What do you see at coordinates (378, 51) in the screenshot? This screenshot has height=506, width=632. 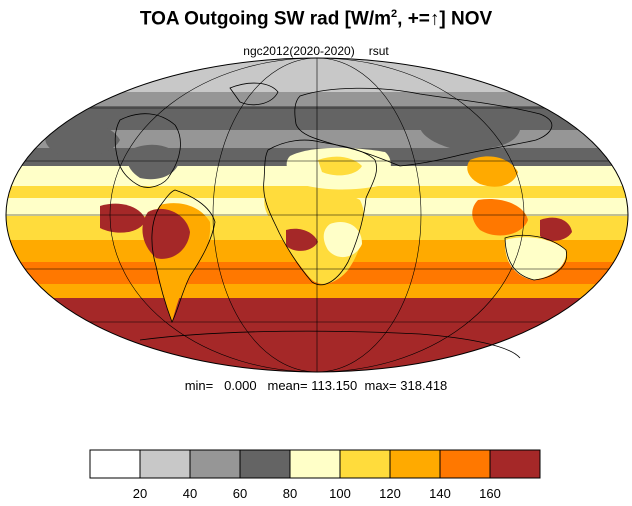 I see `variable-label: rsut` at bounding box center [378, 51].